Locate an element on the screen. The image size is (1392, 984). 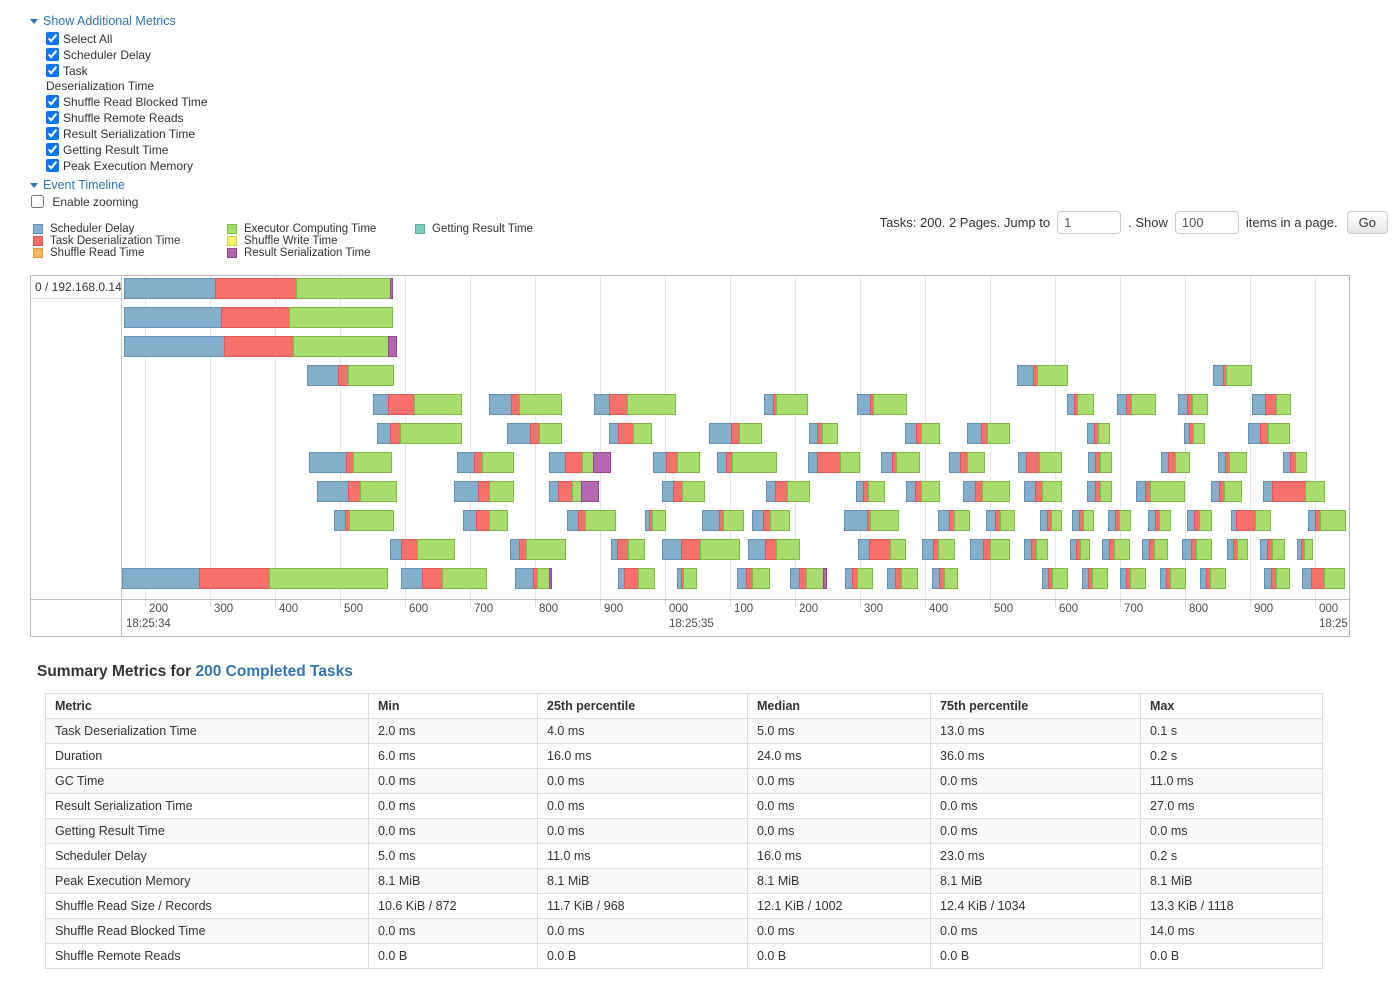
enable-zooming-checkbox is located at coordinates (37, 201).